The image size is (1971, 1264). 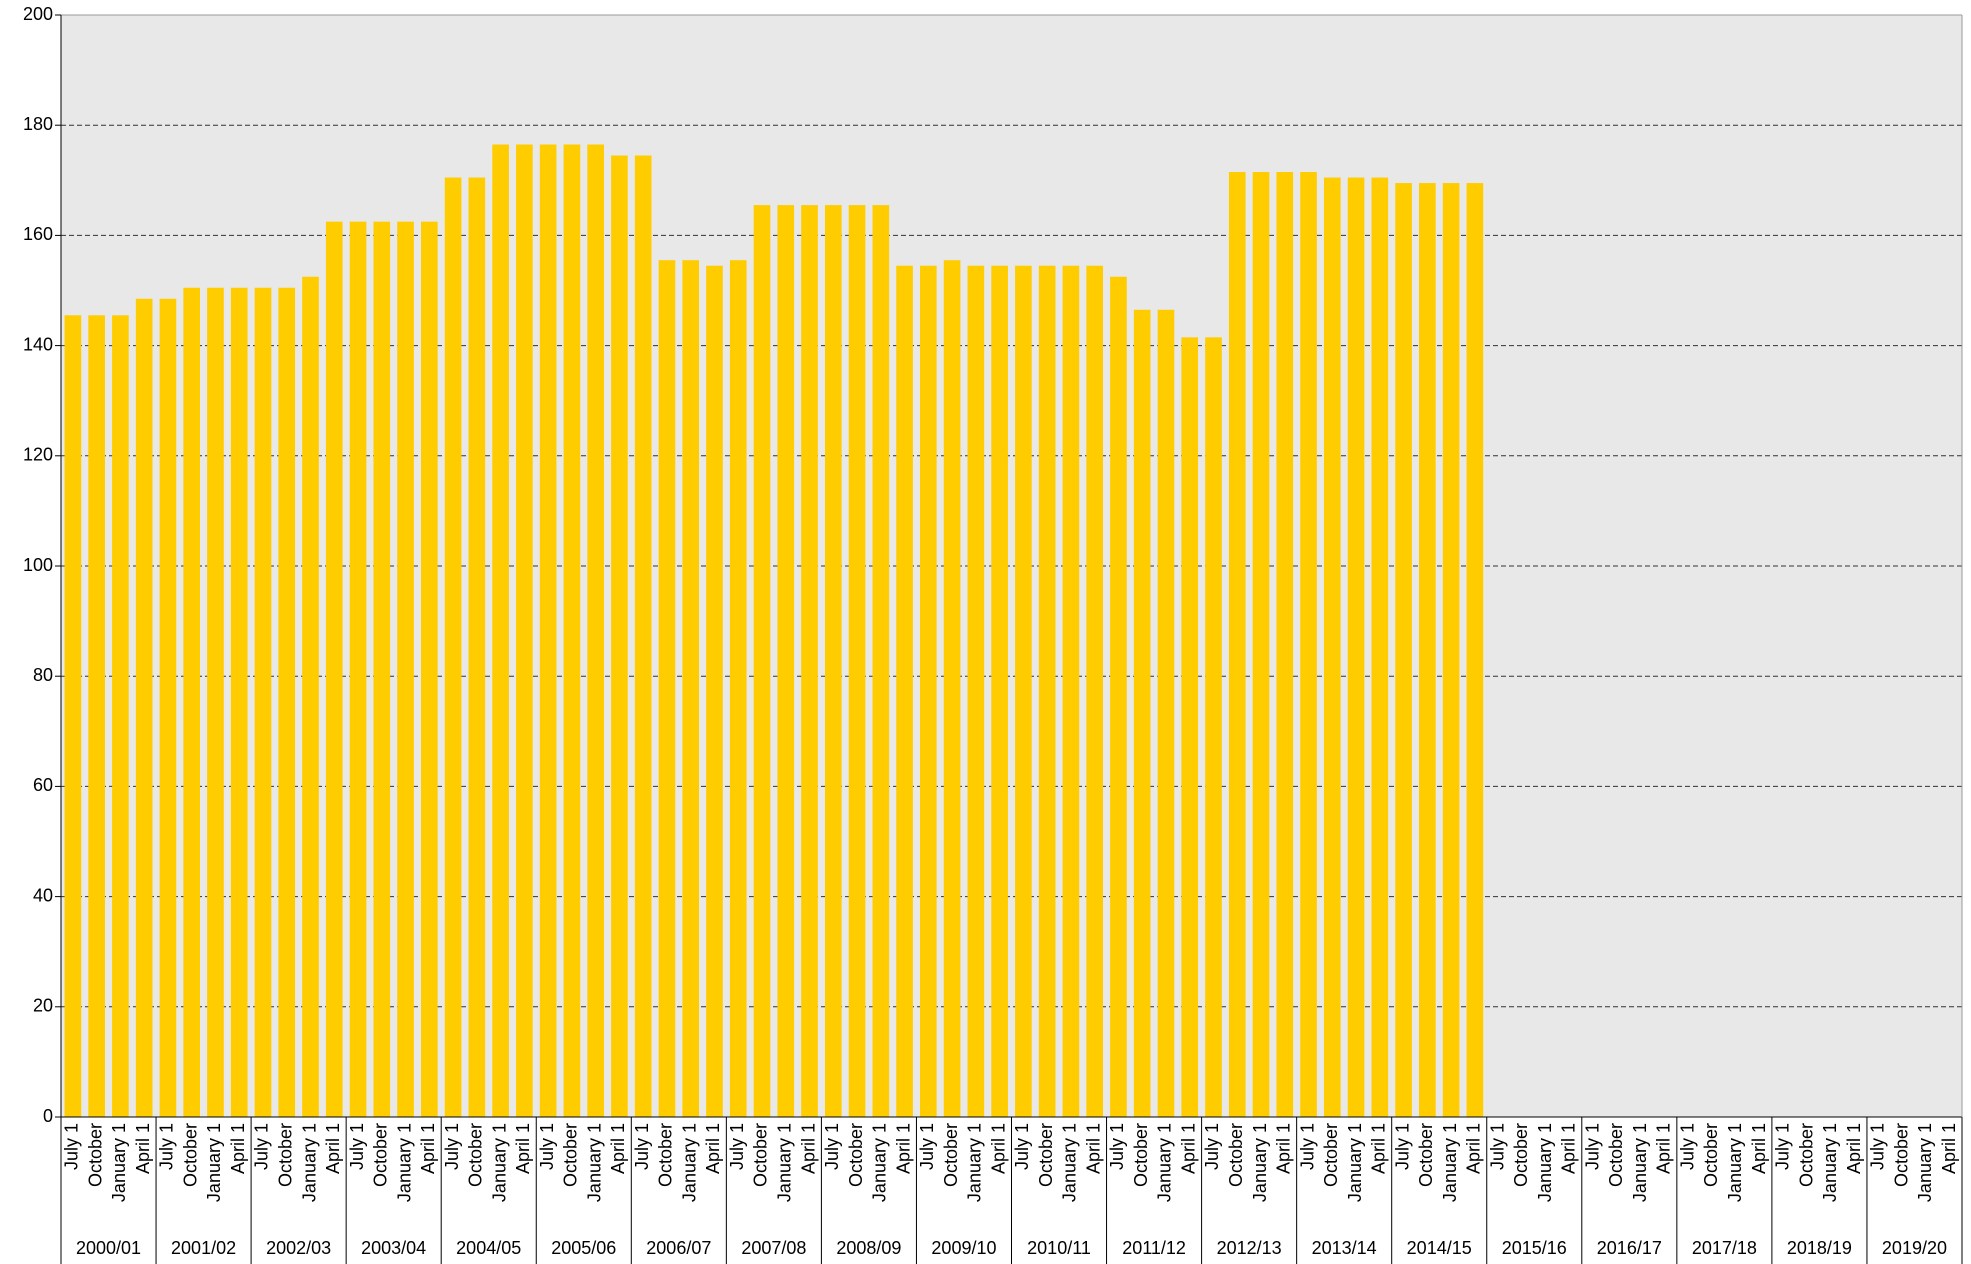 I want to click on group-label: 2005/06, so click(x=583, y=1248).